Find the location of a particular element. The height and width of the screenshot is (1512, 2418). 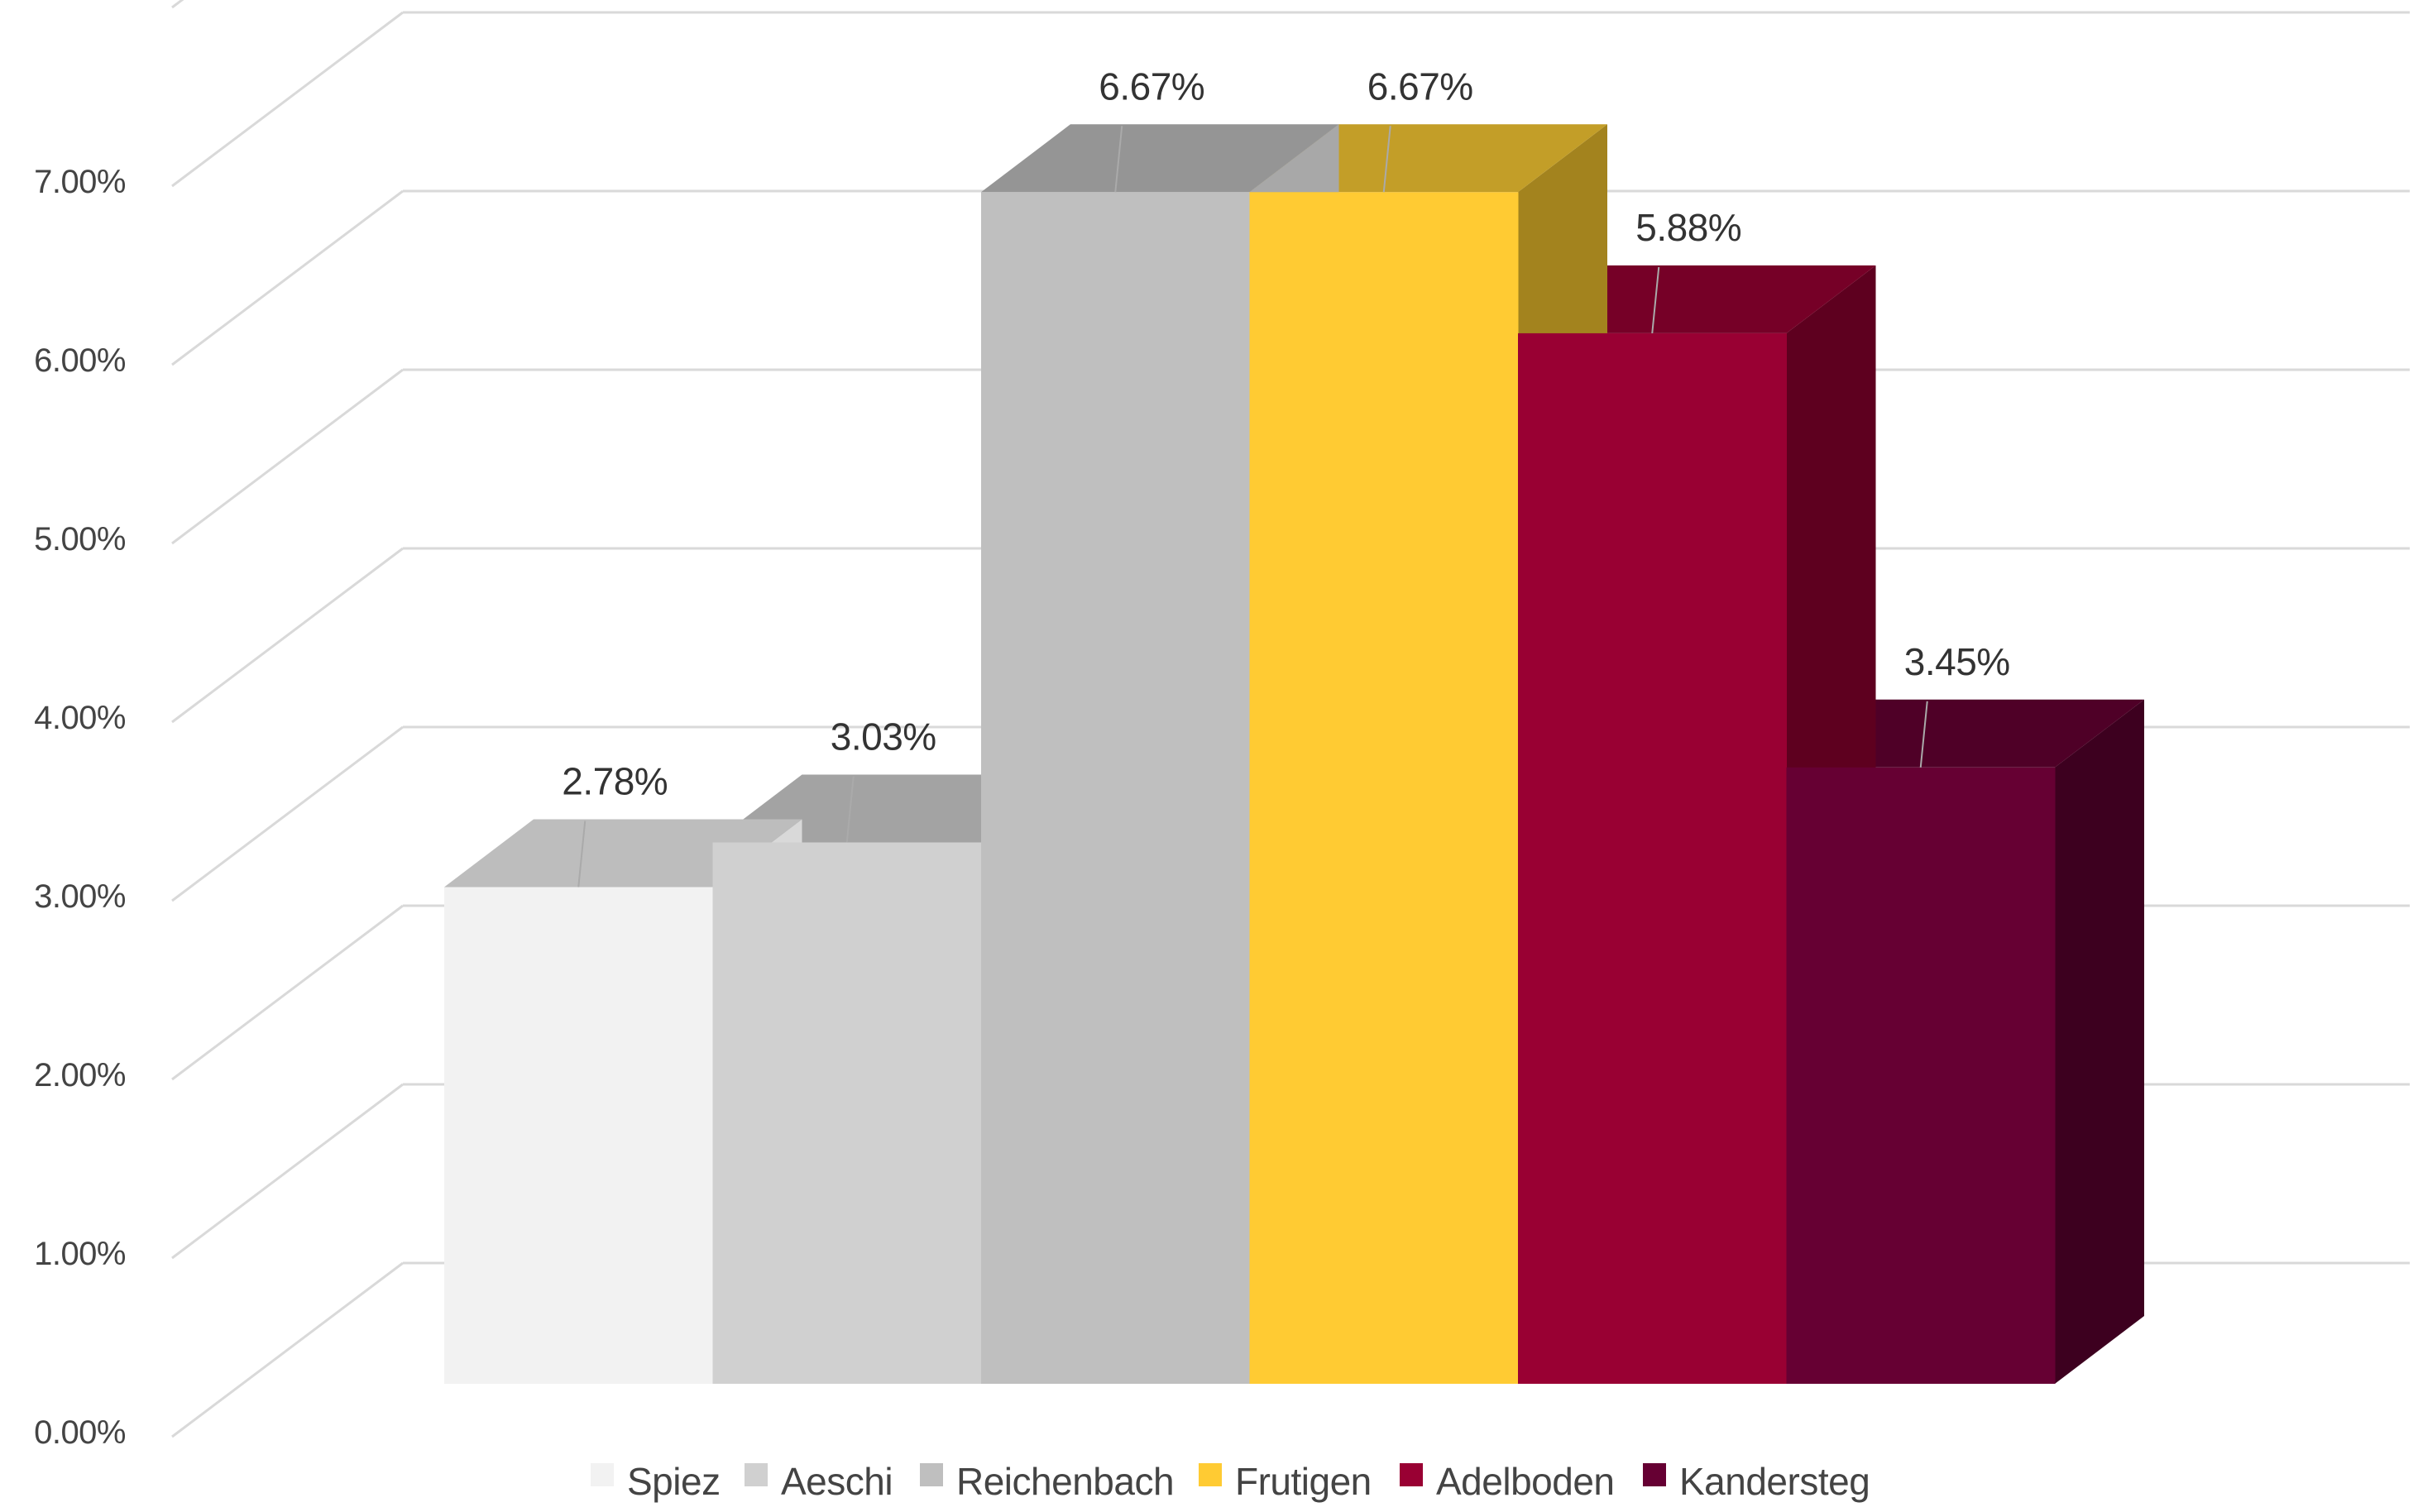

bar-top-frutigen is located at coordinates (1428, 158).